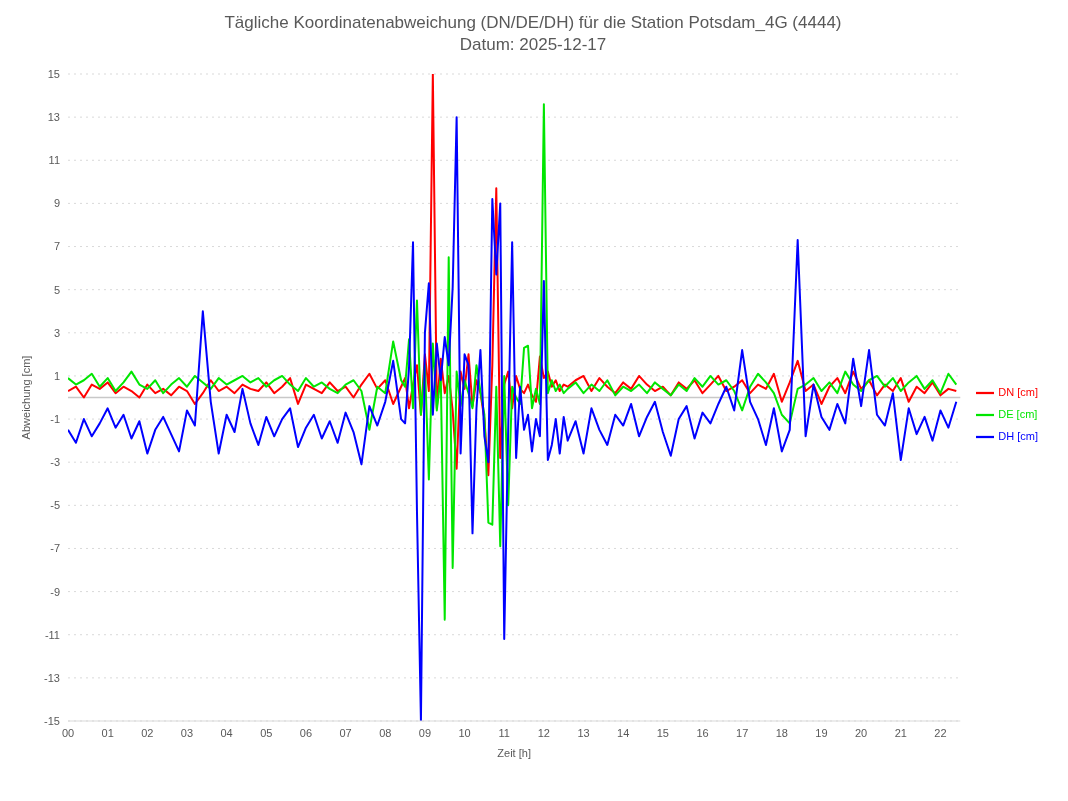 Image resolution: width=1068 pixels, height=801 pixels. Describe the element at coordinates (55, 591) in the screenshot. I see `y-tick-label: -9` at that location.